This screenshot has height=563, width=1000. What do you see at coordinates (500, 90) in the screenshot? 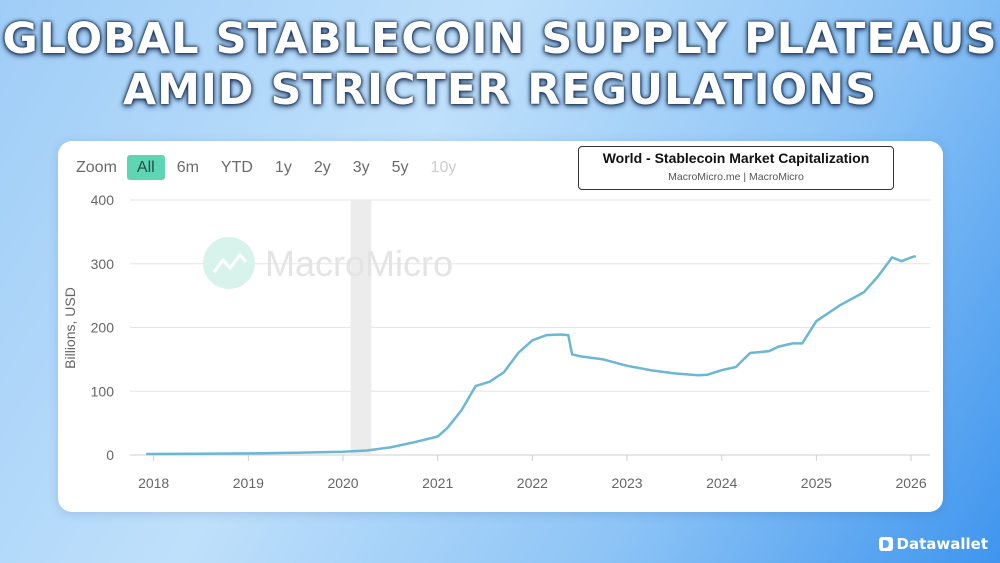
I see `headline-line-2: AMID STRICTER REGULATIONS` at bounding box center [500, 90].